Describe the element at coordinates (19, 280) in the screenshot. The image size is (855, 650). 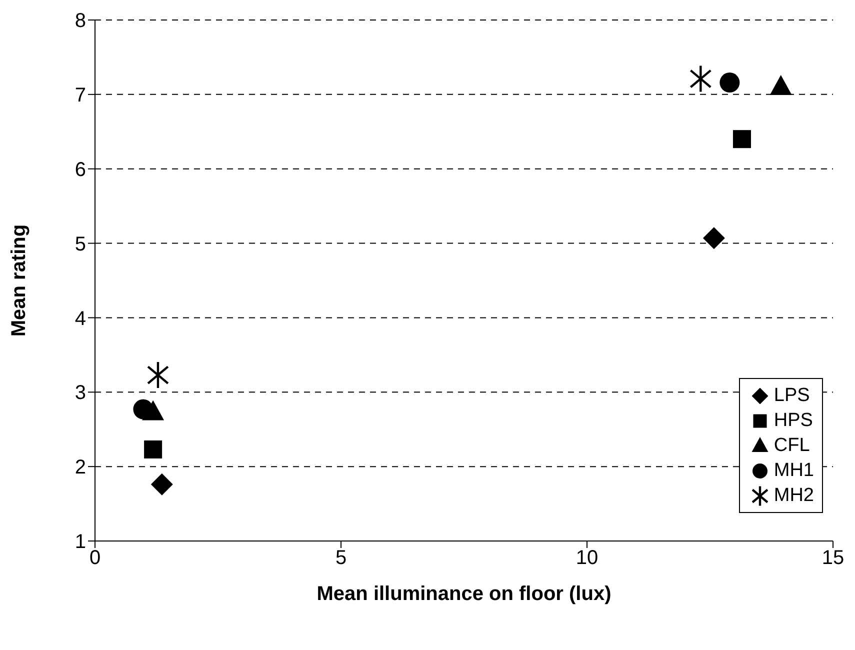
I see `y-axis-title: Mean rating` at that location.